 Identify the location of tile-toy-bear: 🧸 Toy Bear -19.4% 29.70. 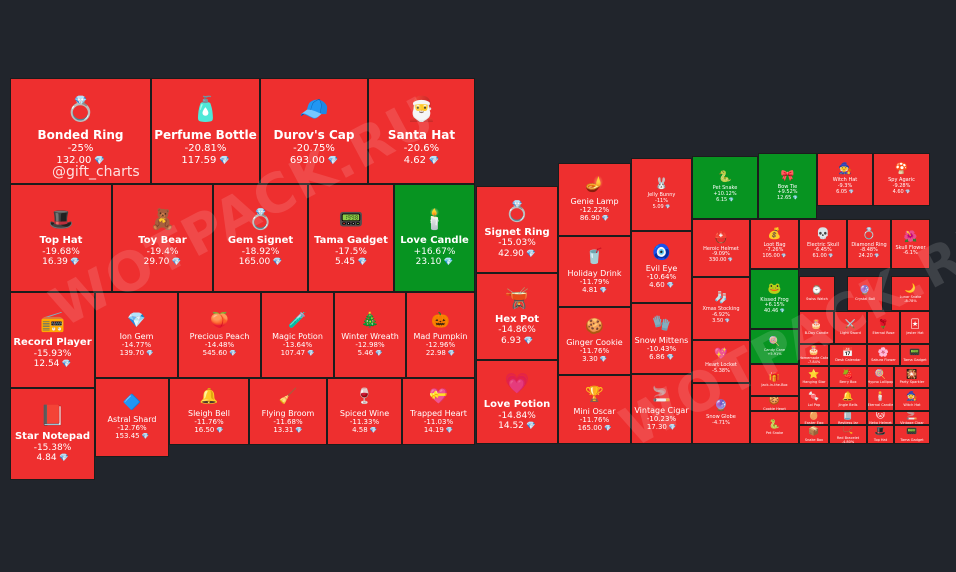
(162, 238).